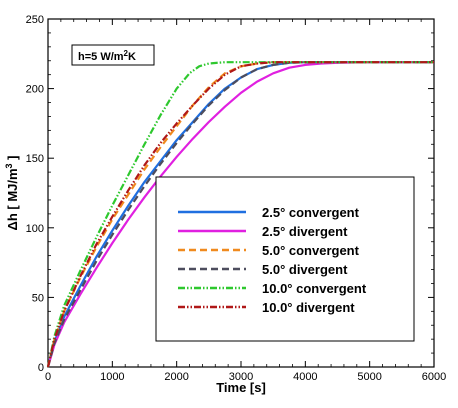  What do you see at coordinates (35, 159) in the screenshot?
I see `y-tick-label: 150` at bounding box center [35, 159].